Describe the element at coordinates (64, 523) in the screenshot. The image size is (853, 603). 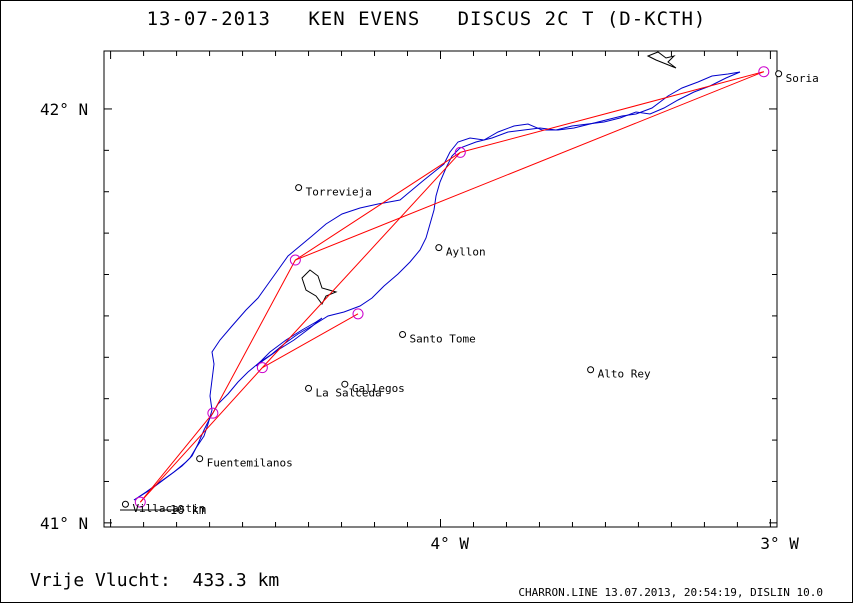
I see `lat-label: 41° N` at that location.